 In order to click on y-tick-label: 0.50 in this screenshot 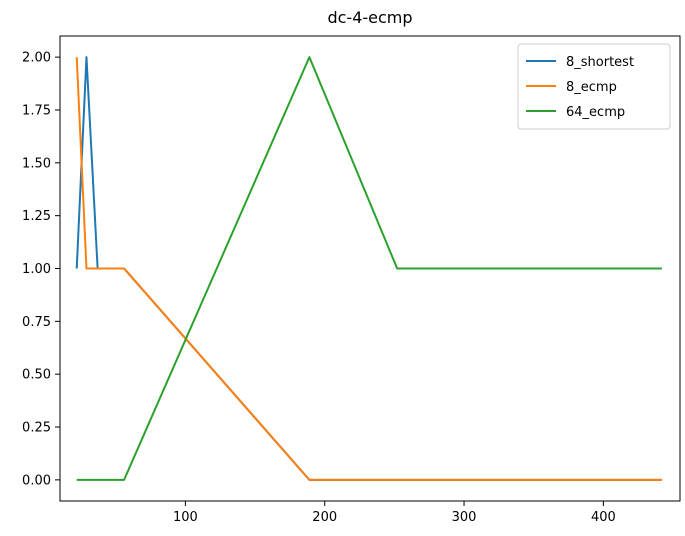, I will do `click(36, 375)`.